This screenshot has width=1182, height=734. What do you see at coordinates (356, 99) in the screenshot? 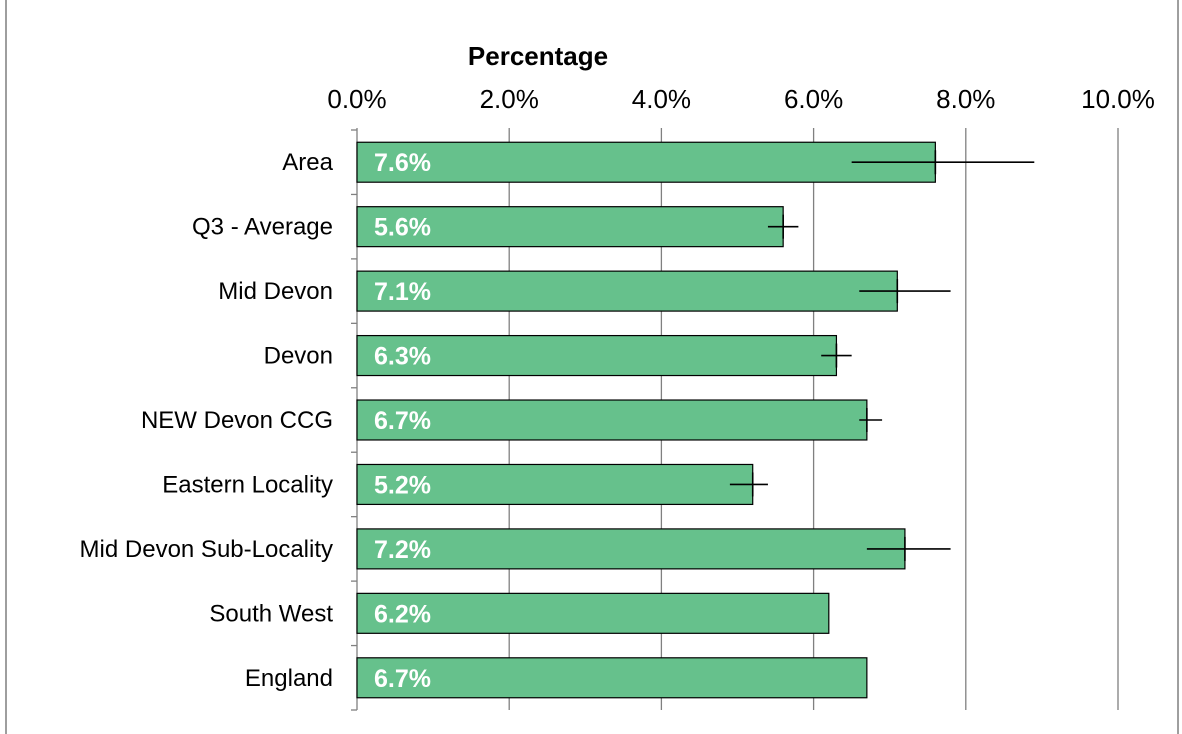
I see `x-tick-label: 0.0%` at bounding box center [356, 99].